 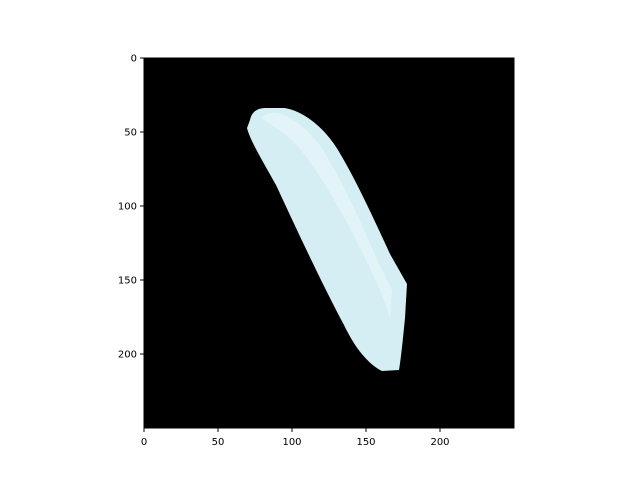 I want to click on rice-grain, so click(x=327, y=239).